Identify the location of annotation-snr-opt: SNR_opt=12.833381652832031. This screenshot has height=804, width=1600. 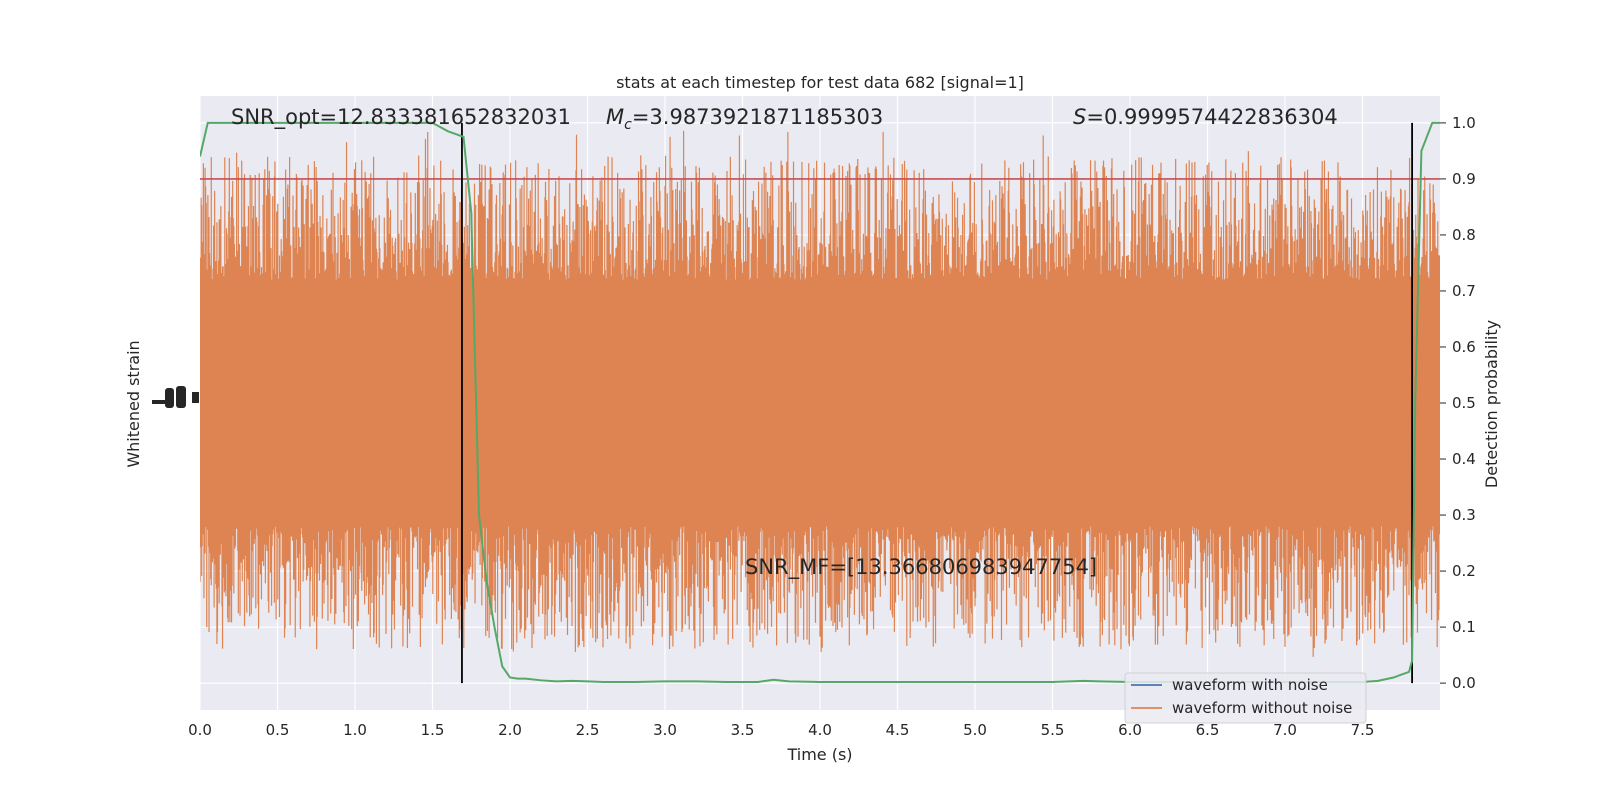
(401, 117).